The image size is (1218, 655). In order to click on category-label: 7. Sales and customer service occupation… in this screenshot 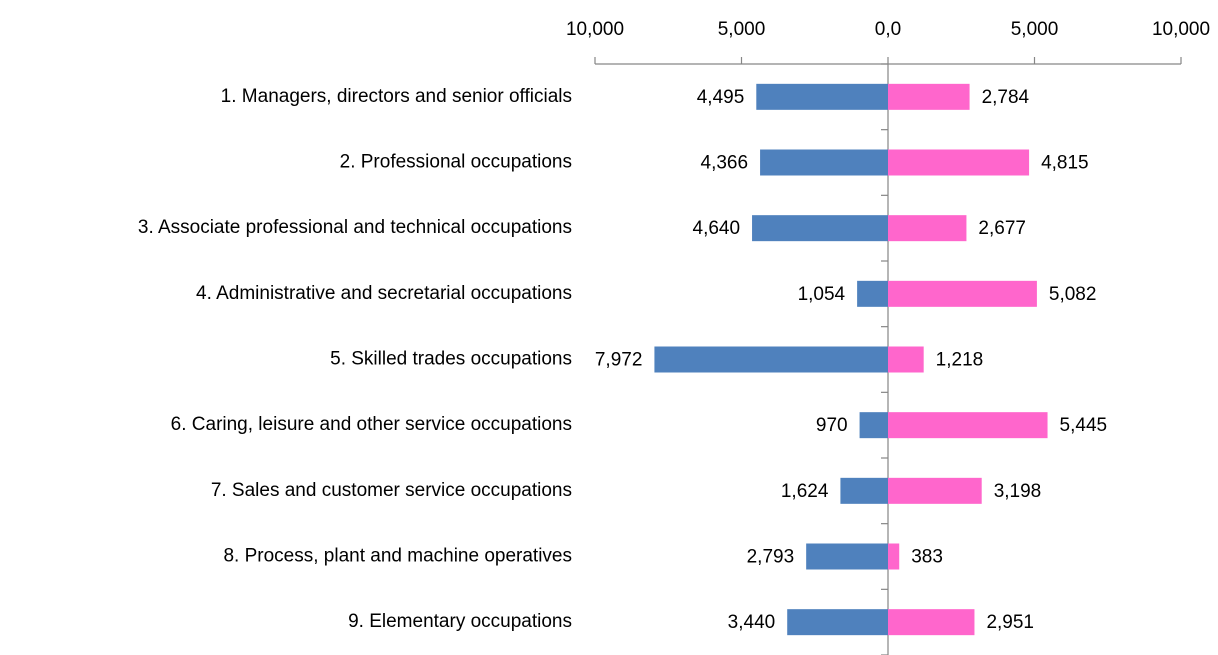, I will do `click(391, 490)`.